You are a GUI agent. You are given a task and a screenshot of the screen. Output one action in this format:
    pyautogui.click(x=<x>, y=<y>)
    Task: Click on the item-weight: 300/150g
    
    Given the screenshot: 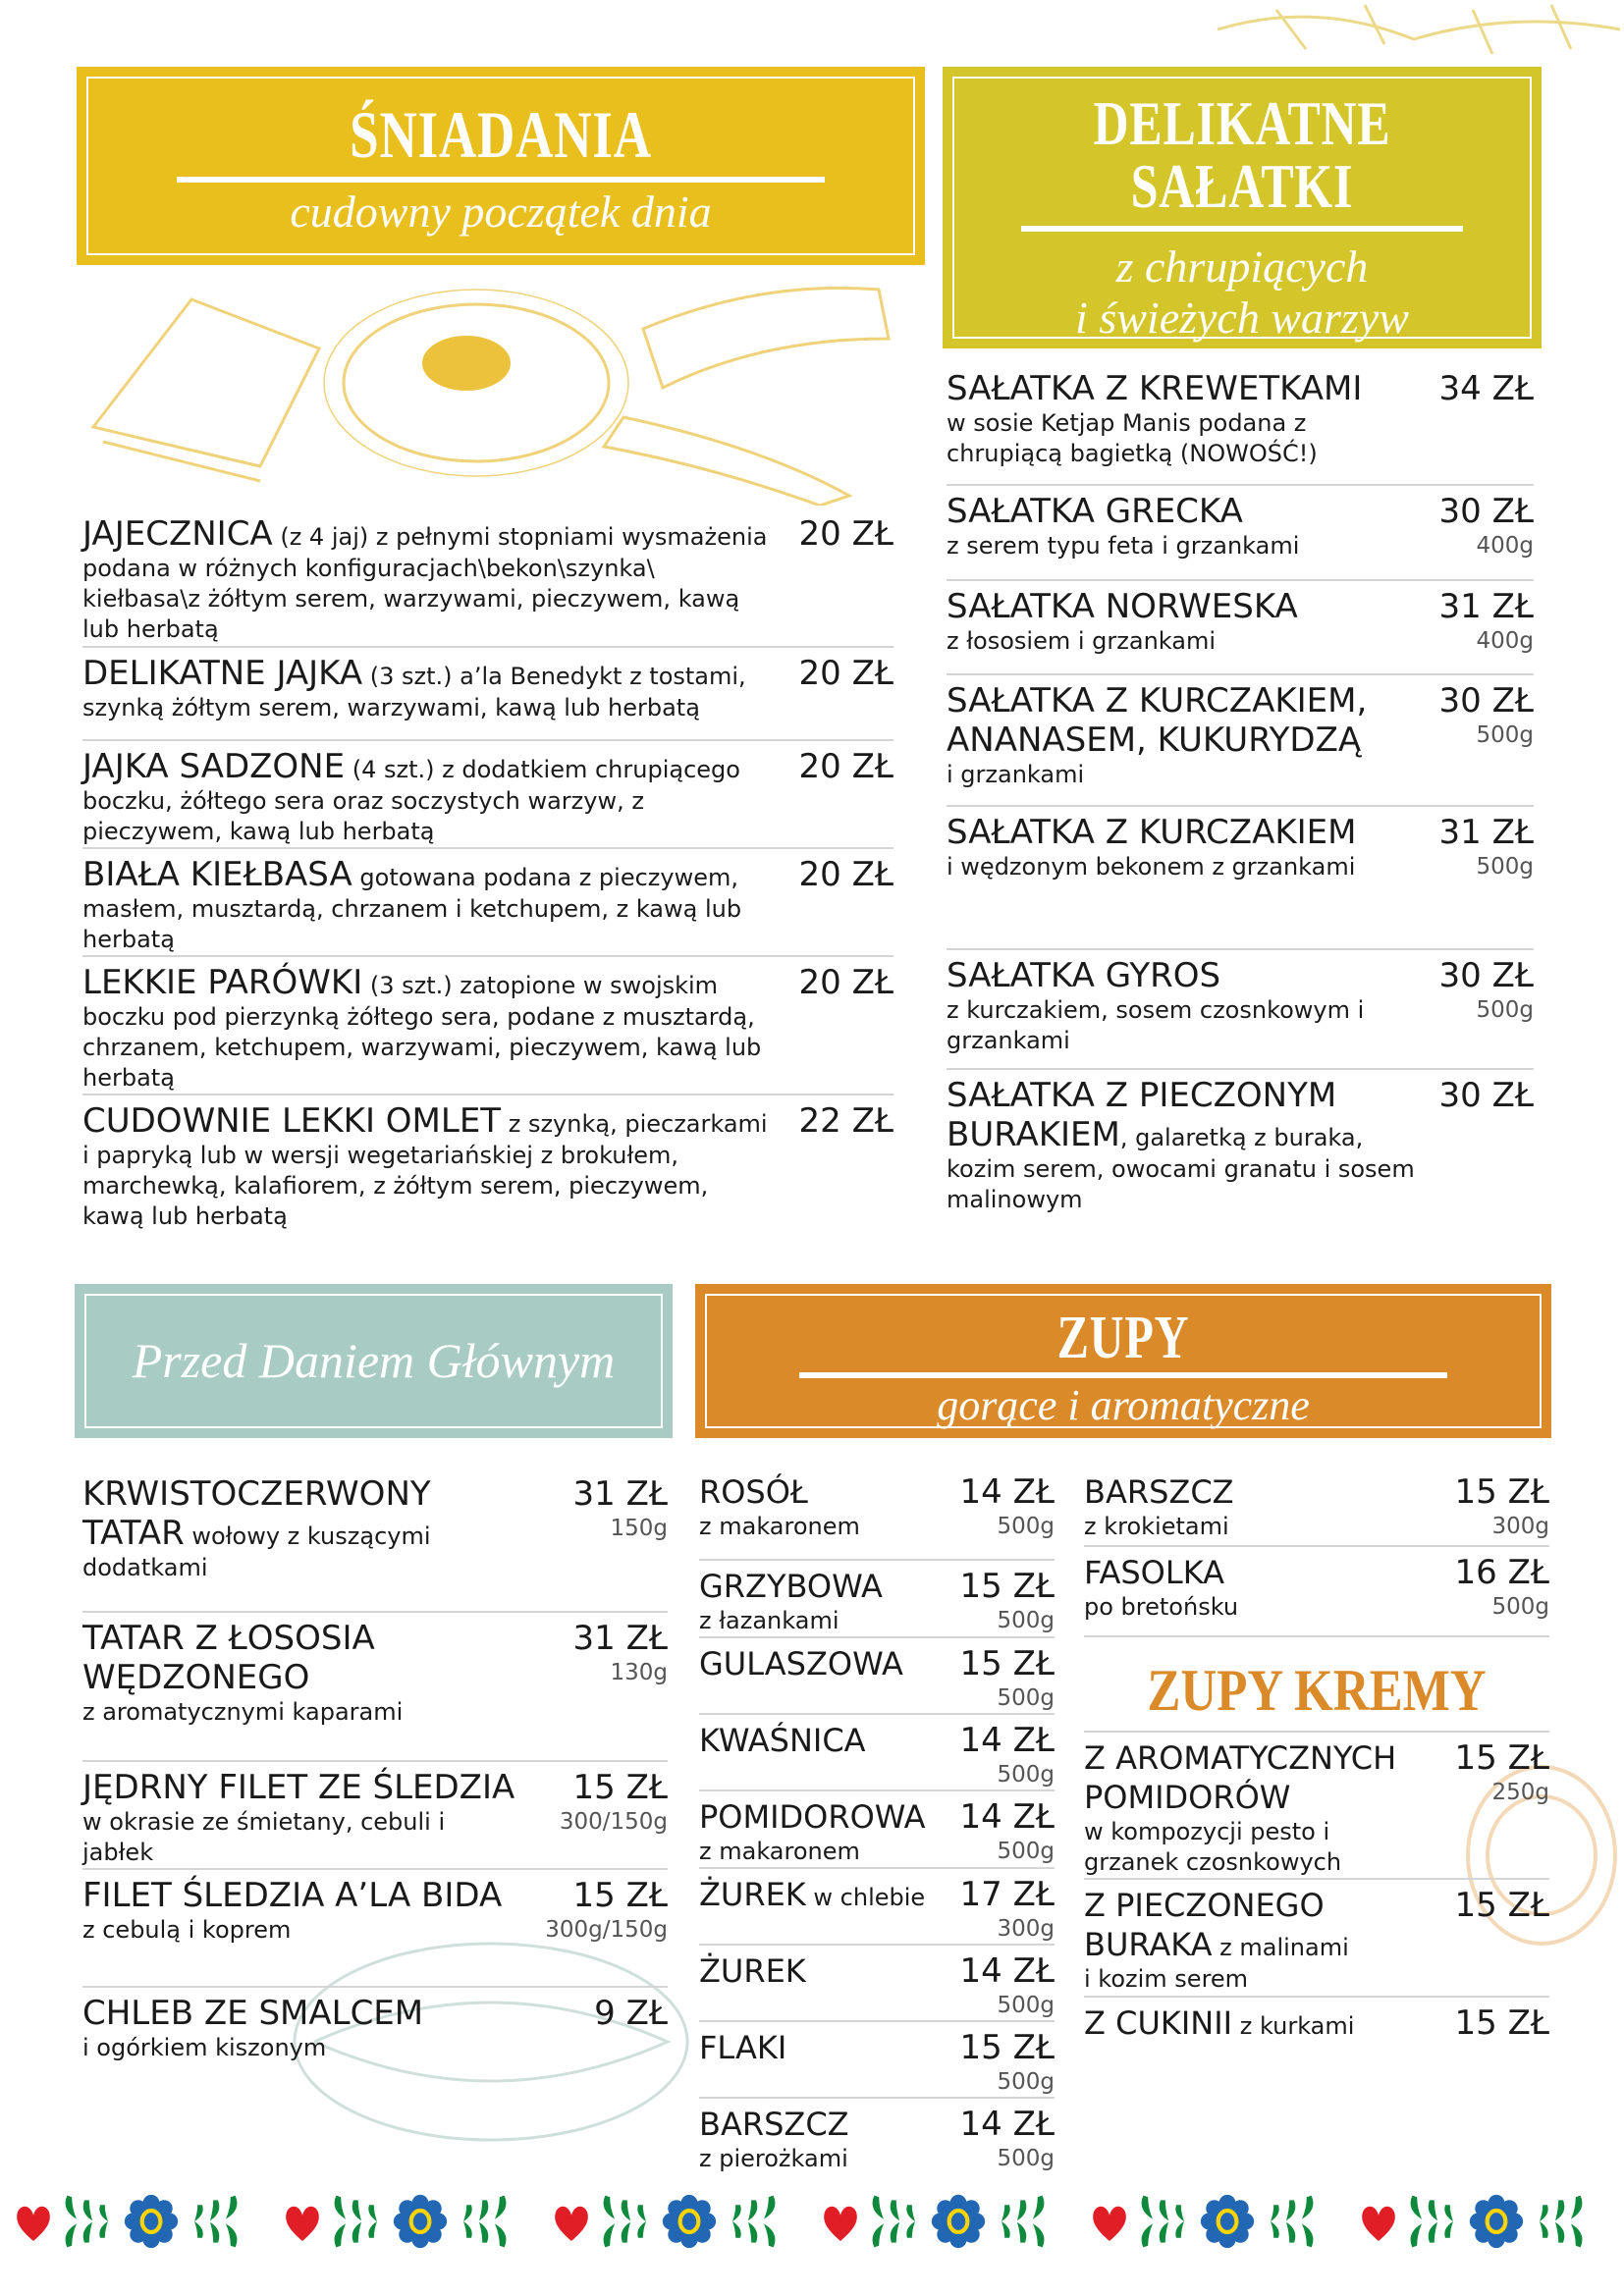 What is the action you would take?
    pyautogui.click(x=613, y=1822)
    